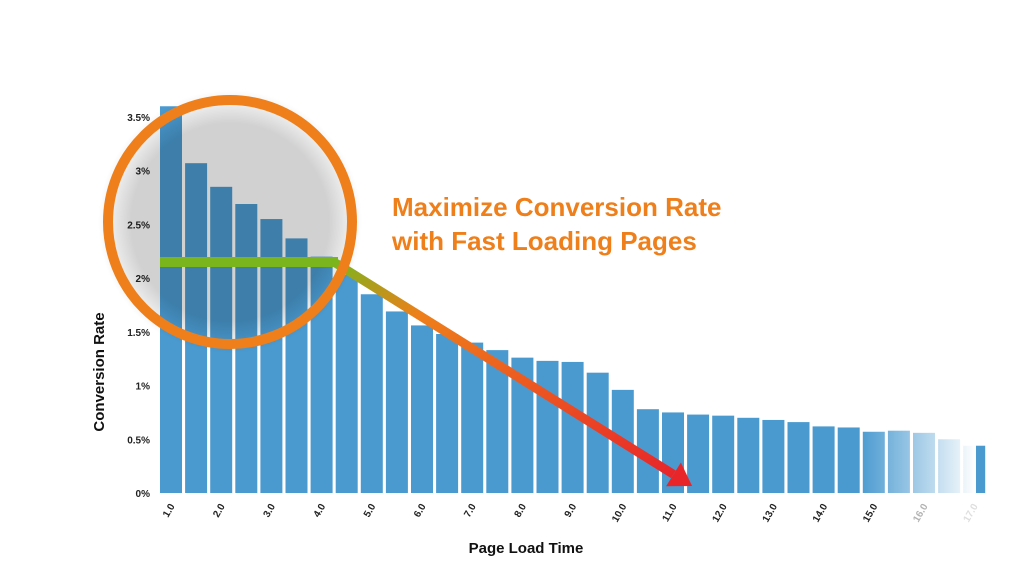 Image resolution: width=1024 pixels, height=585 pixels. What do you see at coordinates (571, 511) in the screenshot?
I see `x-tick-label: 9.0` at bounding box center [571, 511].